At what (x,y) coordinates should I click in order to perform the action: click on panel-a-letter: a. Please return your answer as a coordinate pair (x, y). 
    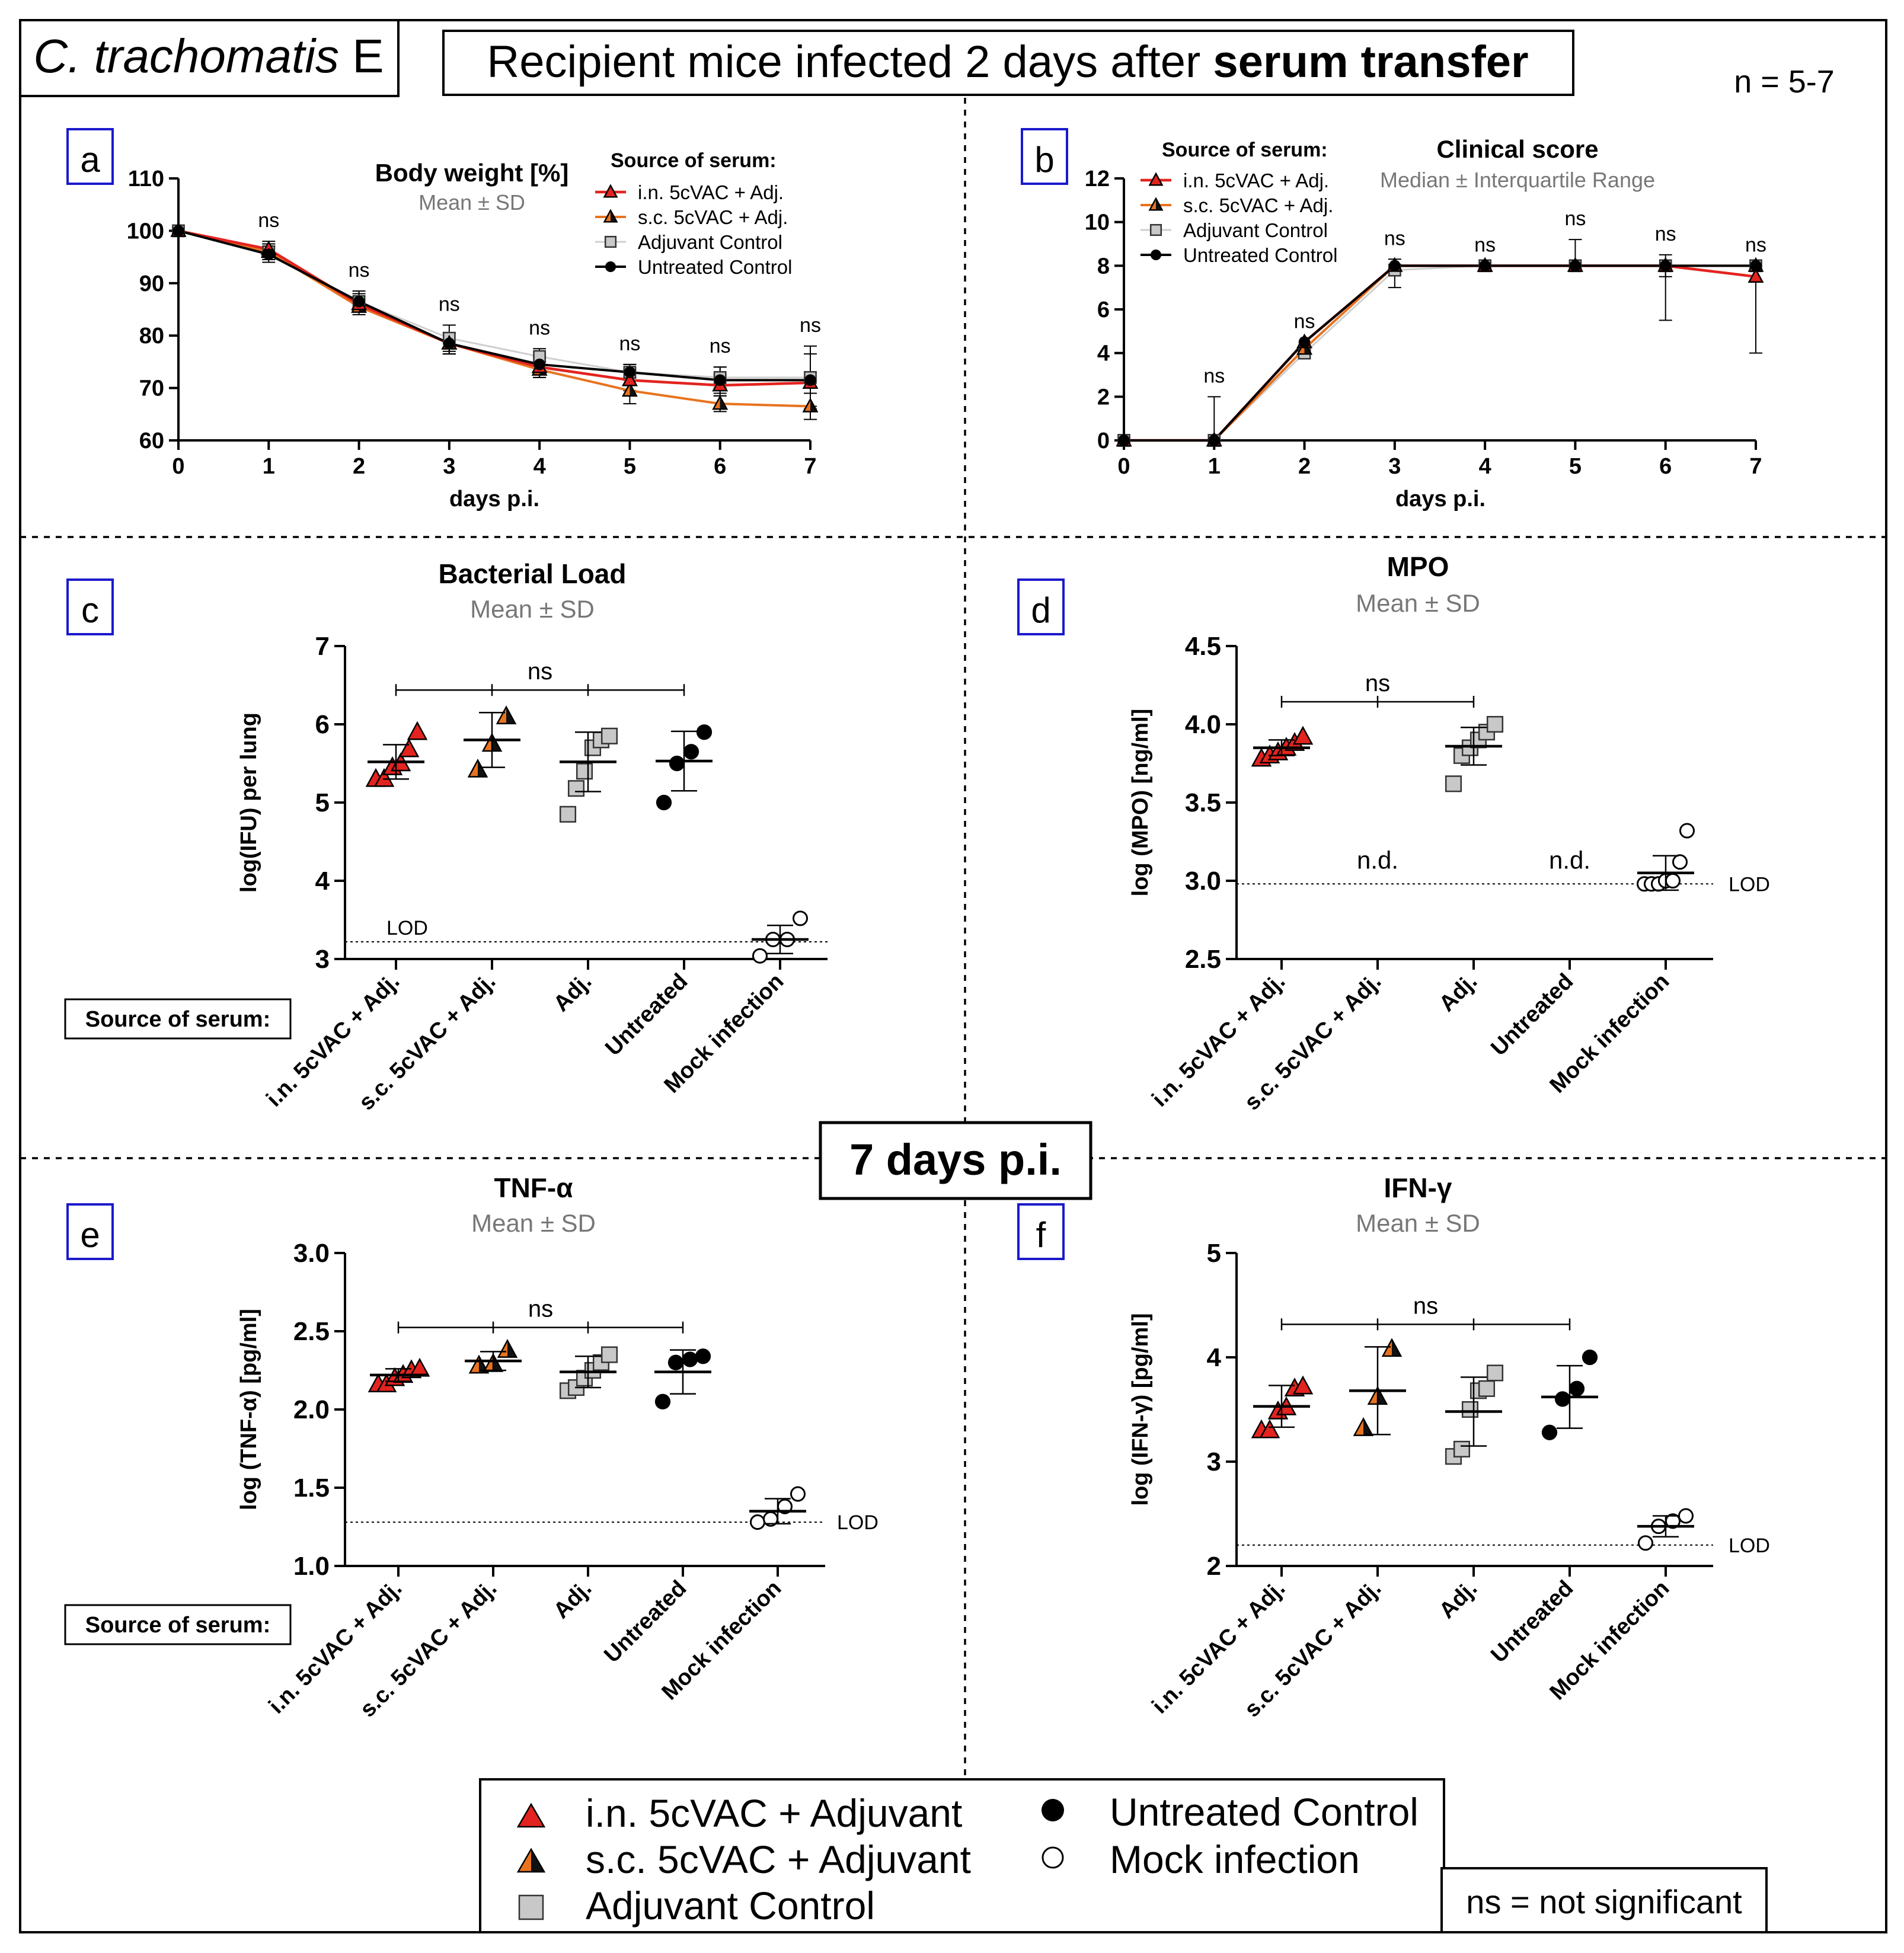
    Looking at the image, I should click on (90, 160).